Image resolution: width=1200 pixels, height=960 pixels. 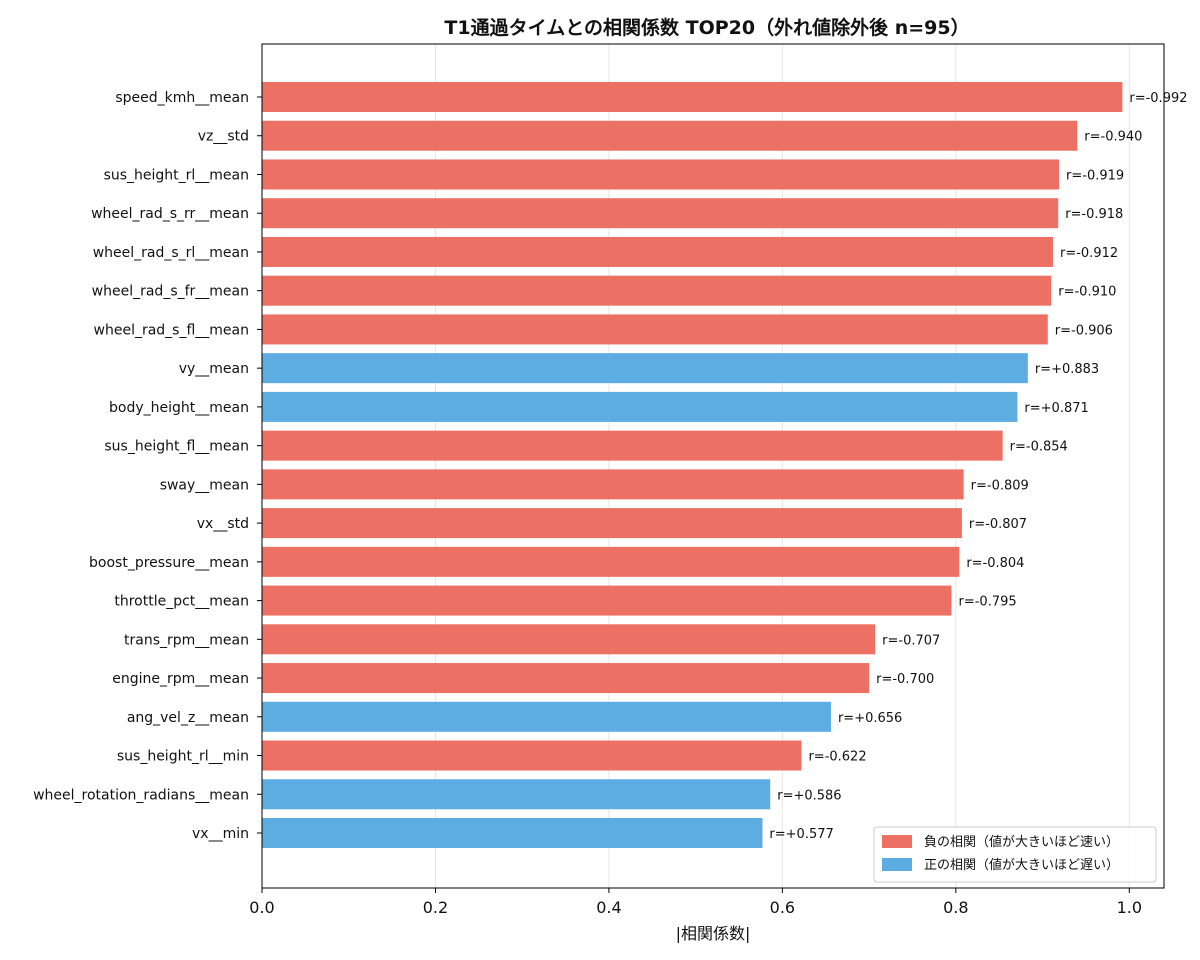 I want to click on data-label: r=-0.707, so click(x=911, y=640).